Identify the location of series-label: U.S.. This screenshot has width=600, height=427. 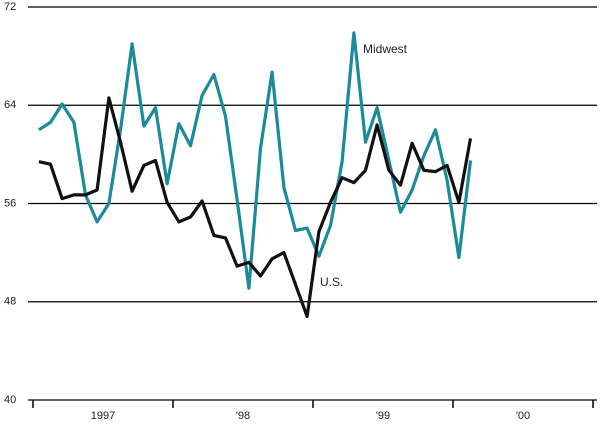
(331, 282).